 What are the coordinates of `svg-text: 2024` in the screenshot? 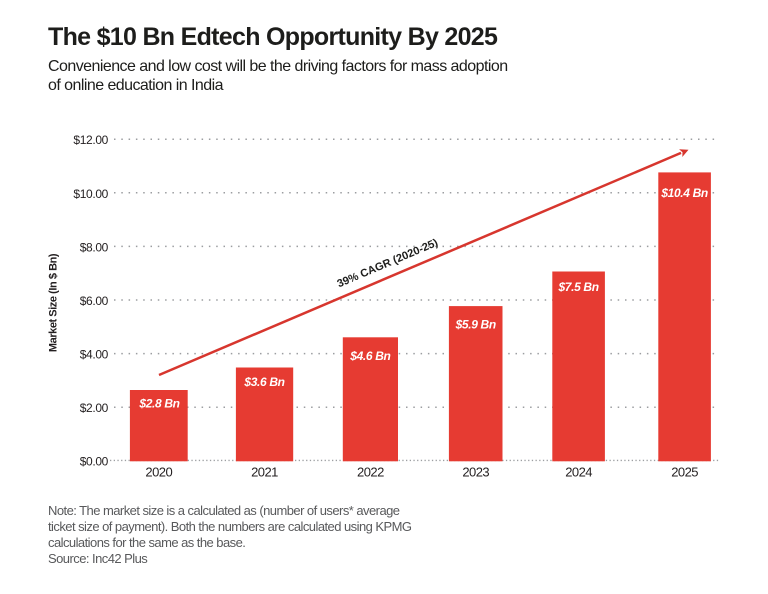 It's located at (578, 471).